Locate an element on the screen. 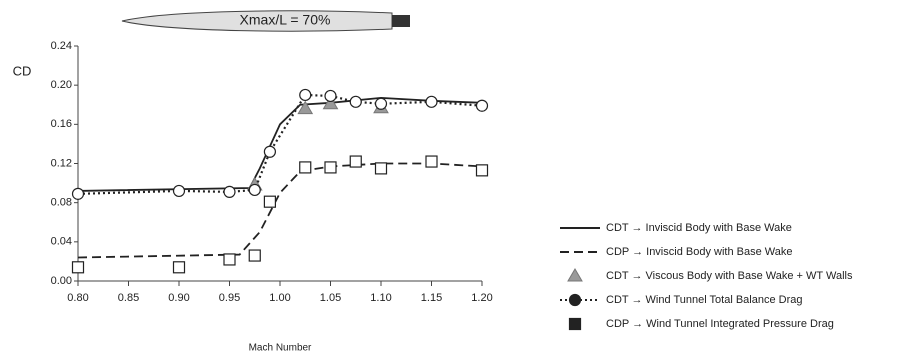 This screenshot has width=924, height=353. x-tick-label: 1.15 is located at coordinates (431, 298).